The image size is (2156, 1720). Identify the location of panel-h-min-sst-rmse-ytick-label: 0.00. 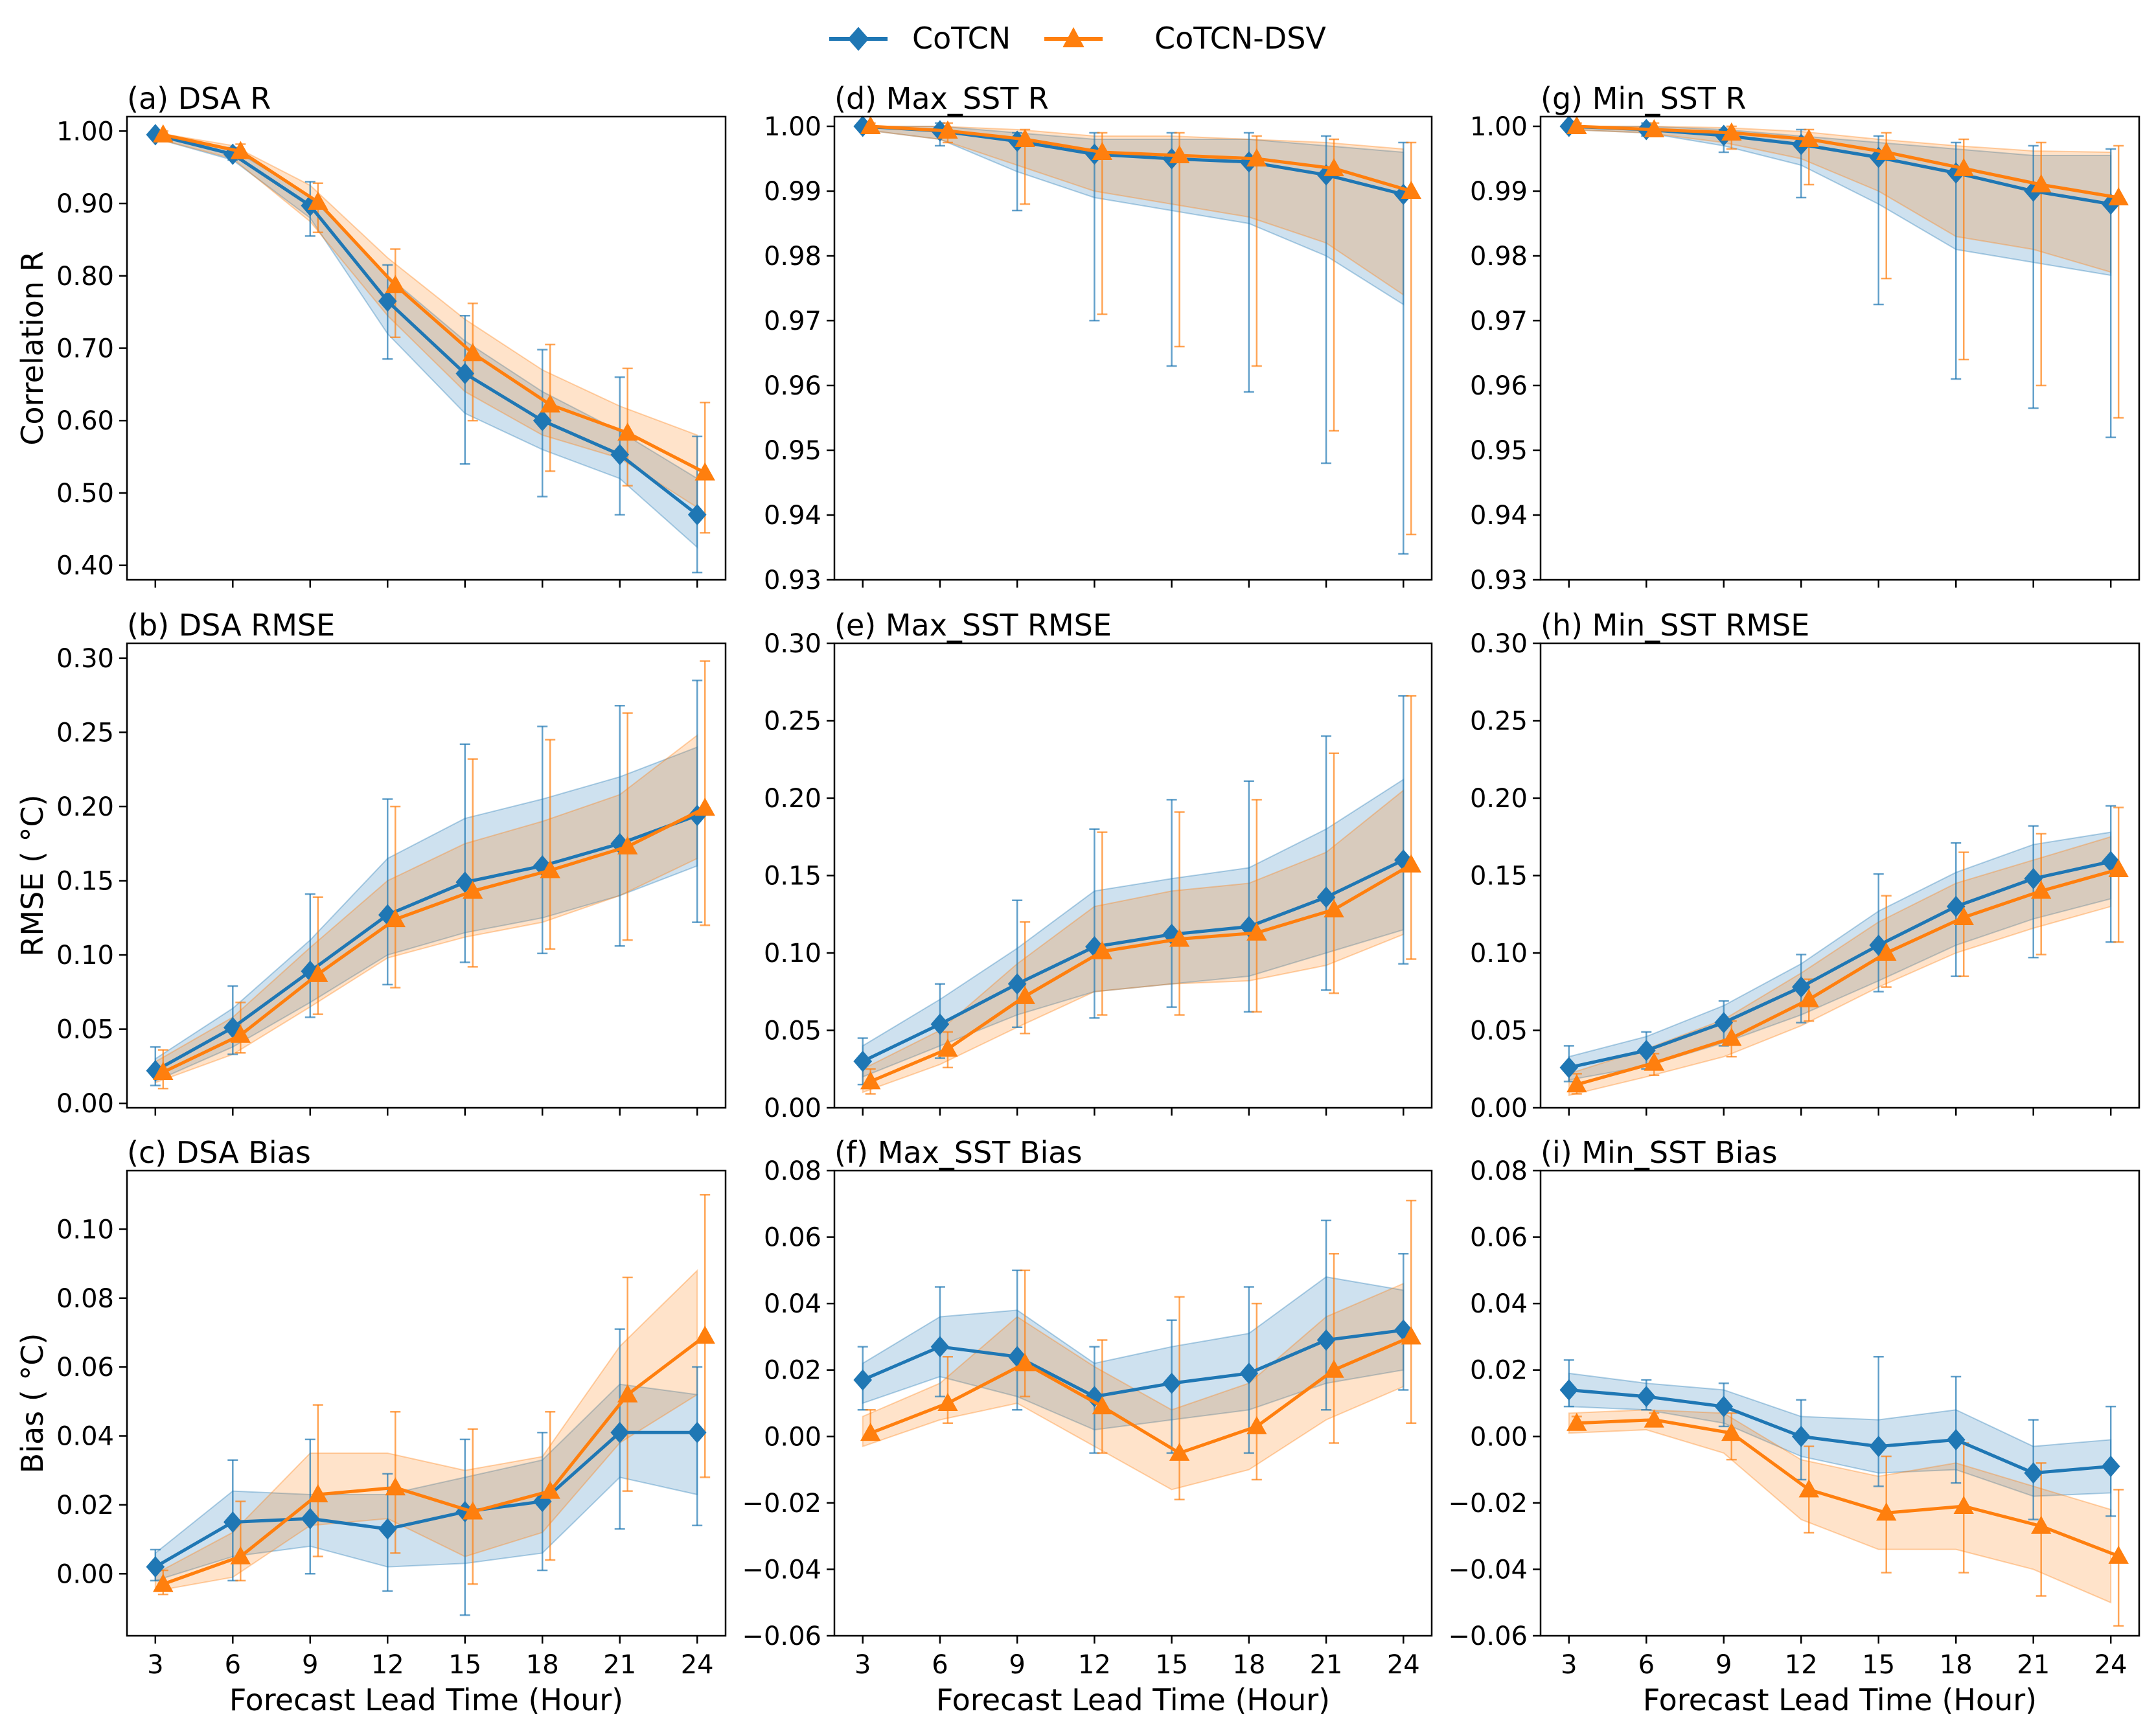
(1499, 1108).